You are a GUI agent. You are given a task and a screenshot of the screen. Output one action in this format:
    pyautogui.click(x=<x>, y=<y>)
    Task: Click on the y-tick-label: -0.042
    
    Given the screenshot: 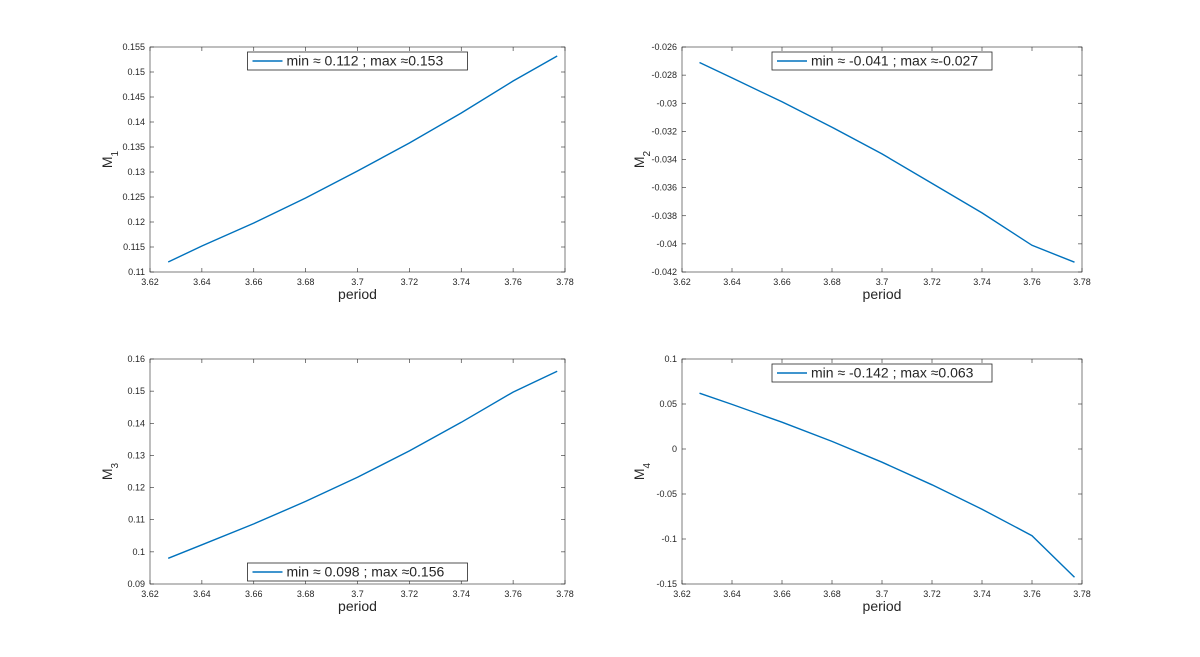 What is the action you would take?
    pyautogui.click(x=664, y=272)
    